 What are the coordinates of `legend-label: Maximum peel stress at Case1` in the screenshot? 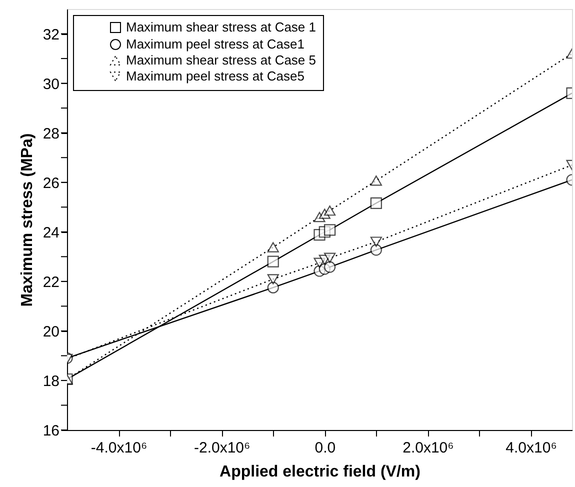 It's located at (215, 44).